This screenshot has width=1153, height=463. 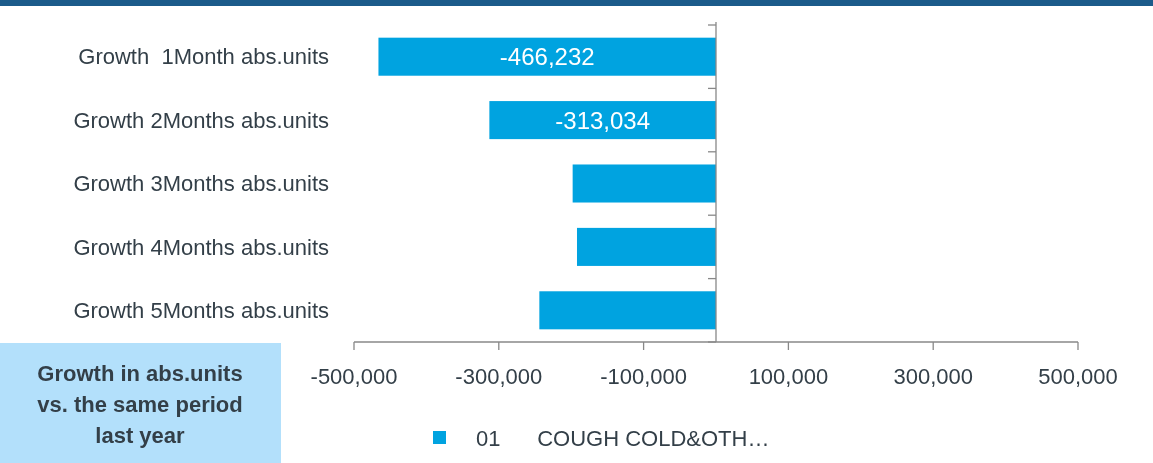 I want to click on y-tick-label: Growth 4Months abs.units, so click(x=201, y=247).